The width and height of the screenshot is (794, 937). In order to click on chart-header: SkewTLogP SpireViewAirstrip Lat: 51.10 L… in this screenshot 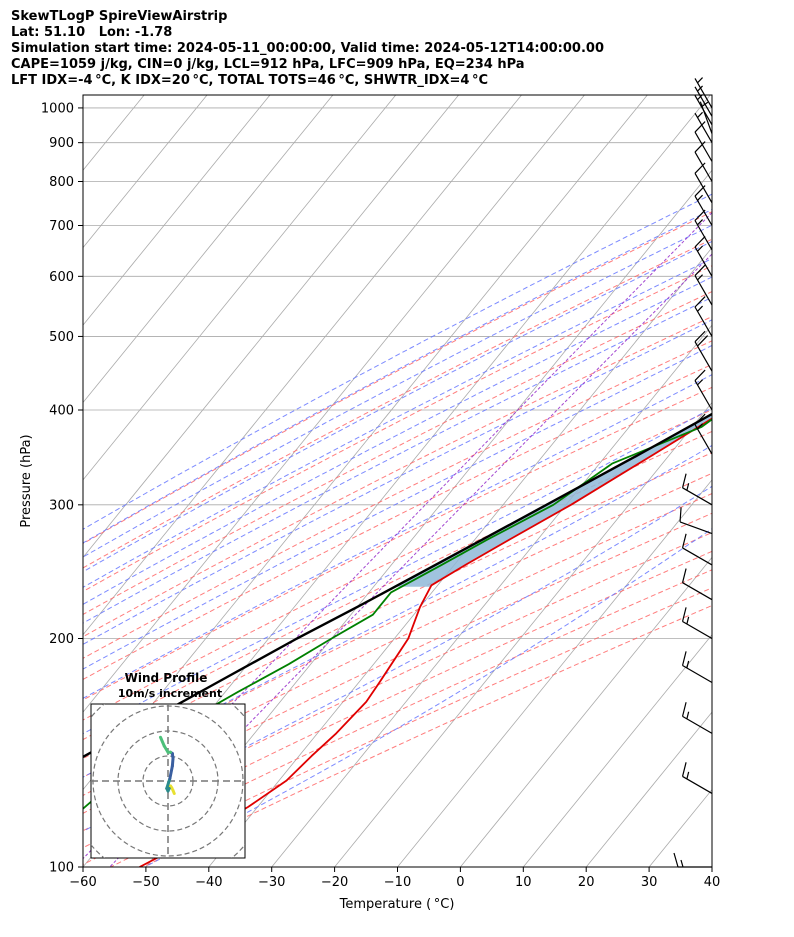, I will do `click(307, 49)`.